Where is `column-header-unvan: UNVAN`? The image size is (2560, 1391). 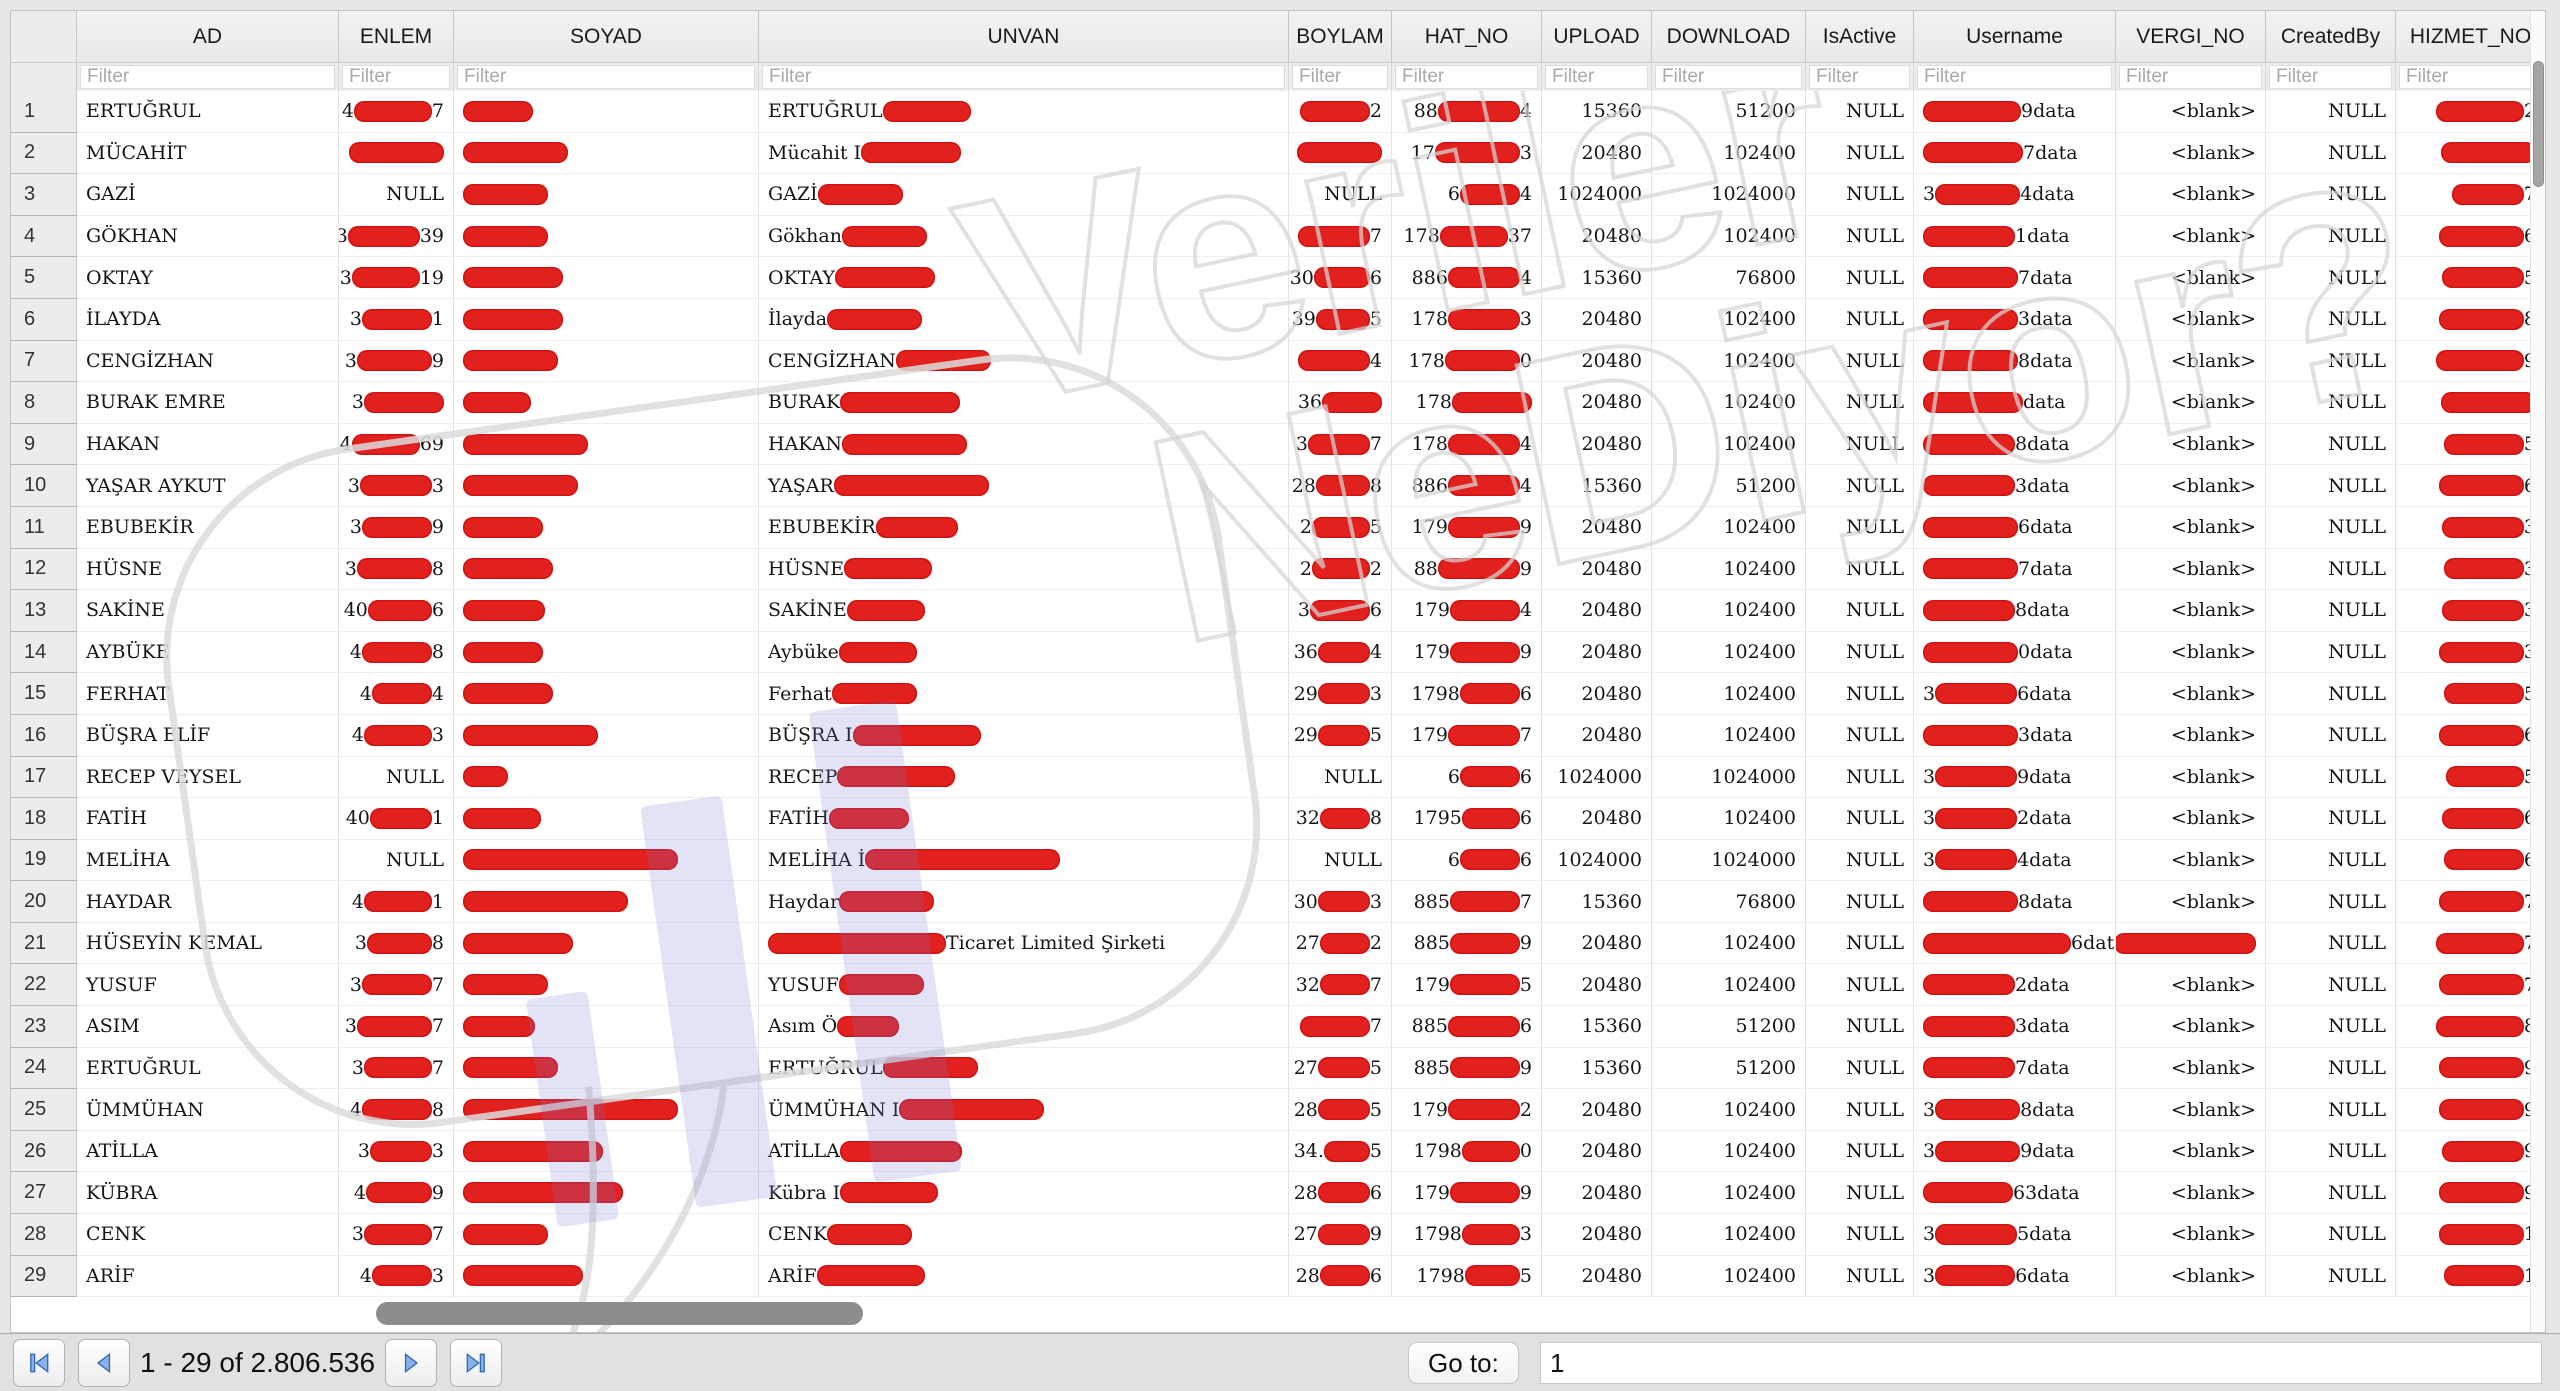
column-header-unvan: UNVAN is located at coordinates (1024, 36).